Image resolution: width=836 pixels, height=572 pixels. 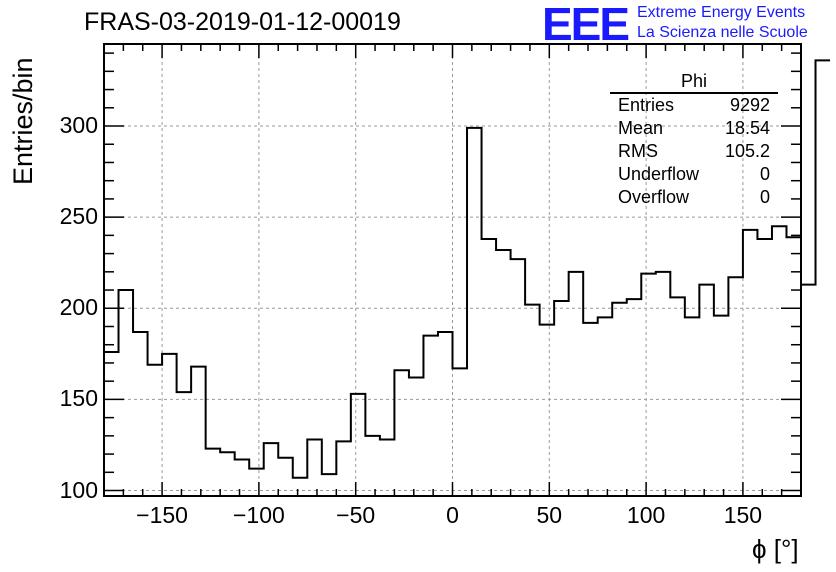 What do you see at coordinates (586, 25) in the screenshot?
I see `eee-logo: EEE` at bounding box center [586, 25].